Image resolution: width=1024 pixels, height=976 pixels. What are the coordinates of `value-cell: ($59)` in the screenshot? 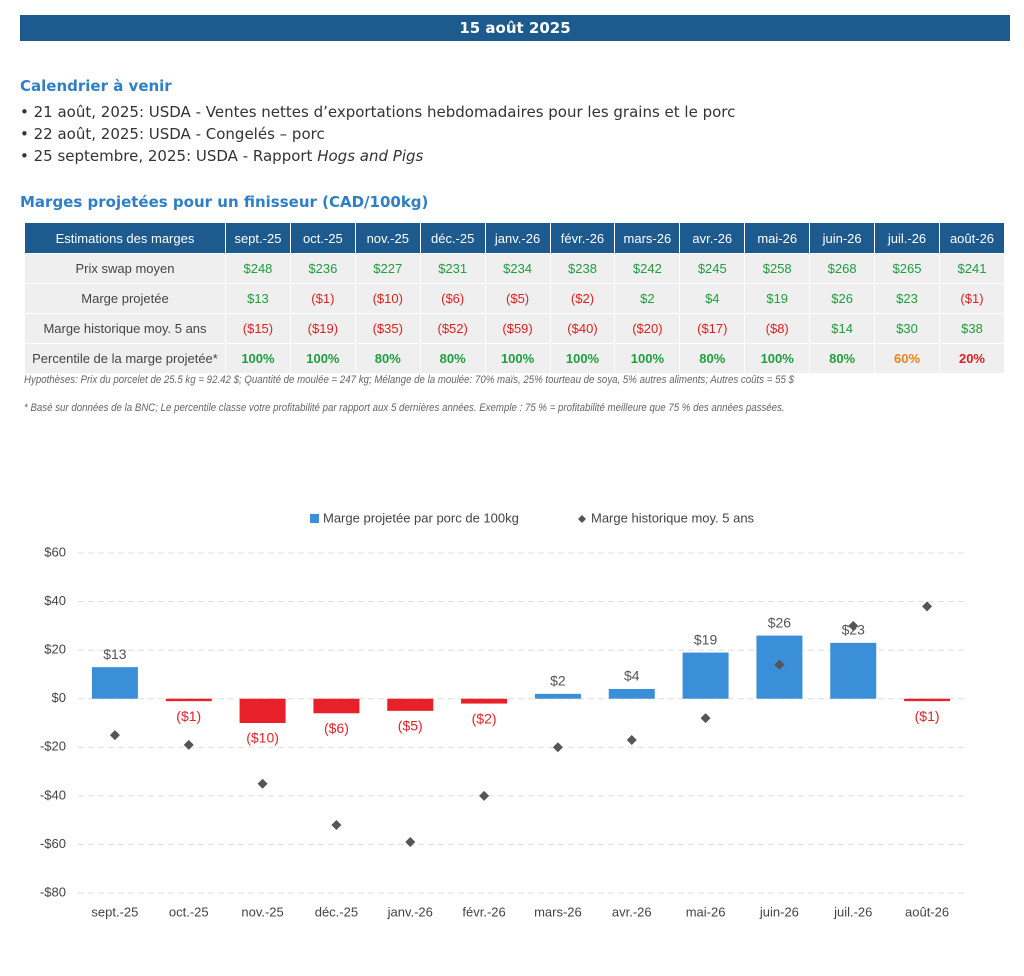 It's located at (517, 328).